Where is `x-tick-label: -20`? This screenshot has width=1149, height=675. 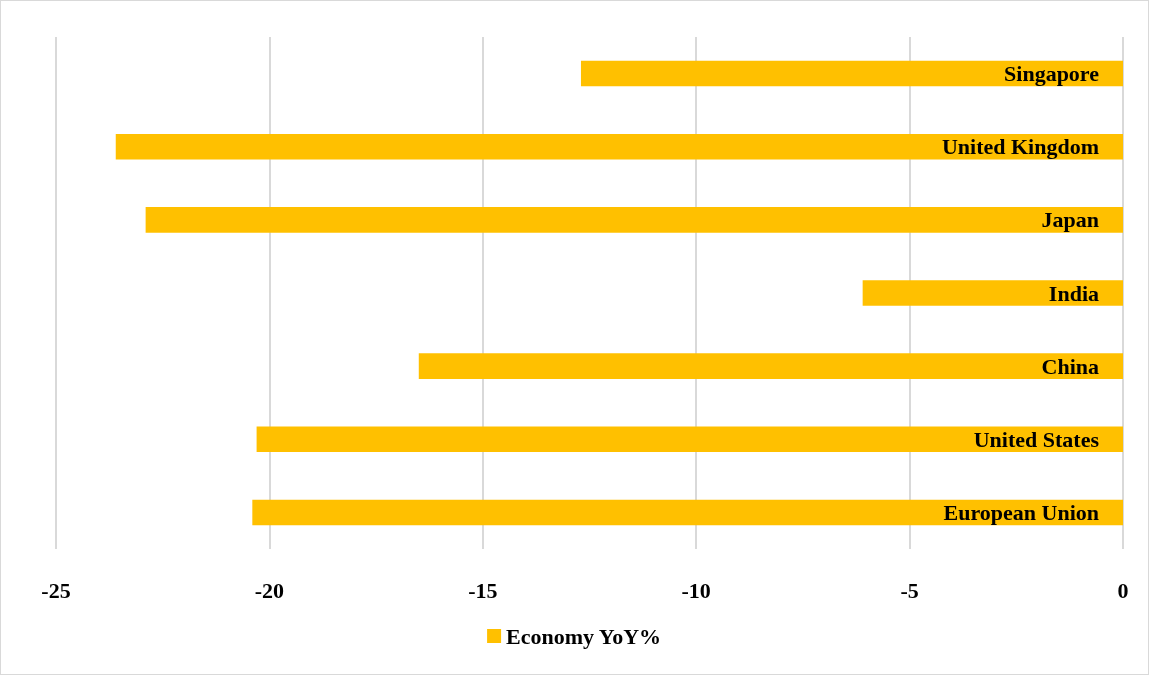 x-tick-label: -20 is located at coordinates (269, 590).